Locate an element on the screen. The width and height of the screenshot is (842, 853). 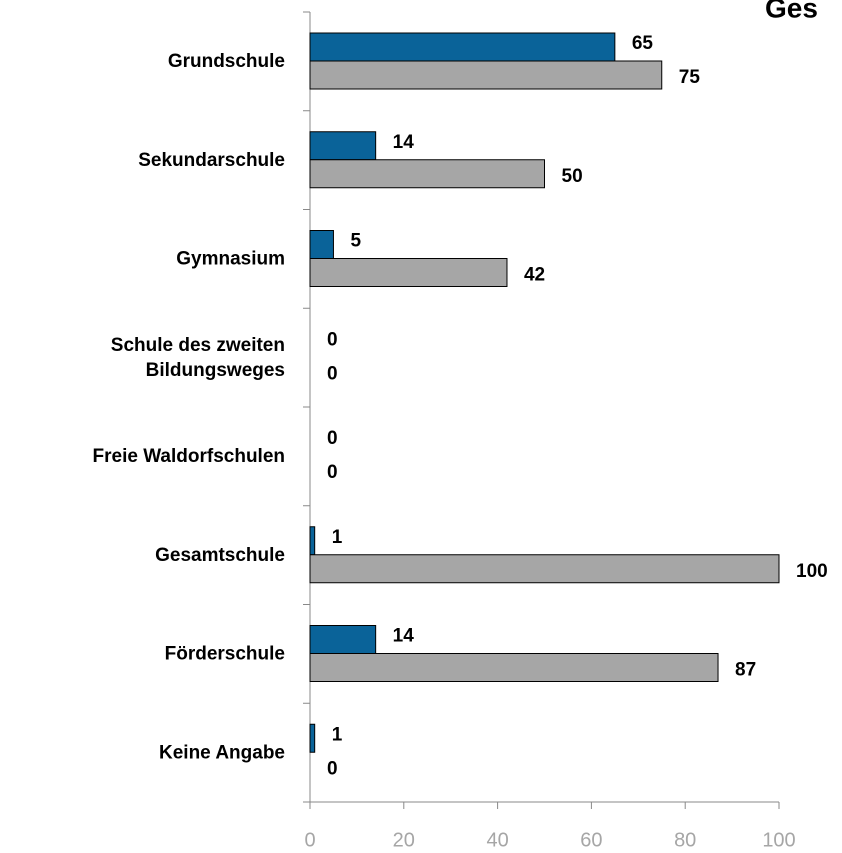
value-label: 50 is located at coordinates (572, 176).